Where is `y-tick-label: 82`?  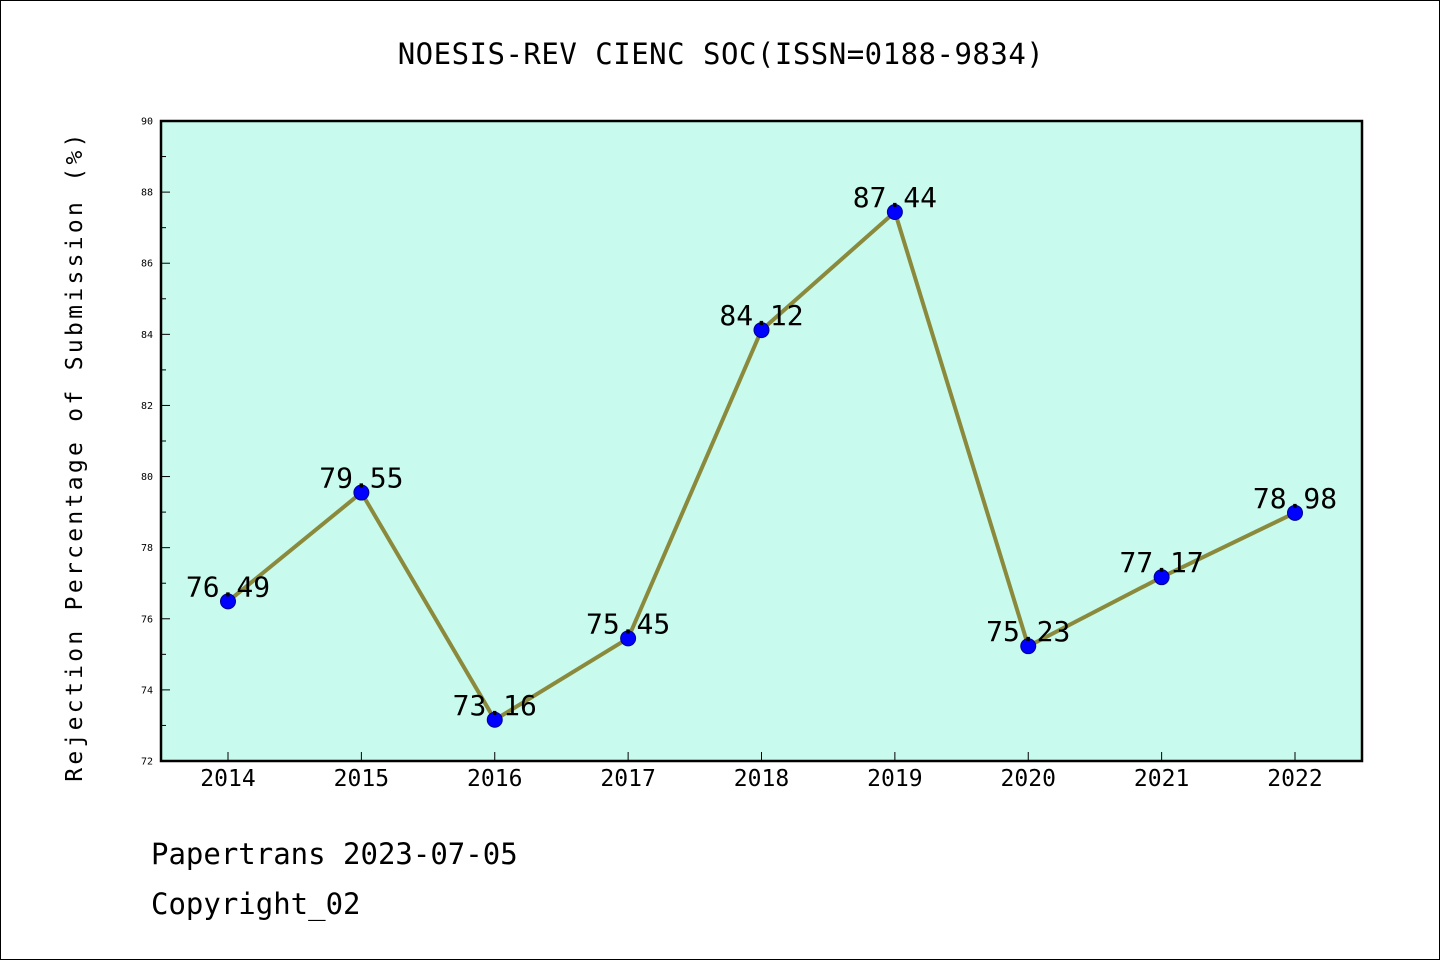
y-tick-label: 82 is located at coordinates (147, 406).